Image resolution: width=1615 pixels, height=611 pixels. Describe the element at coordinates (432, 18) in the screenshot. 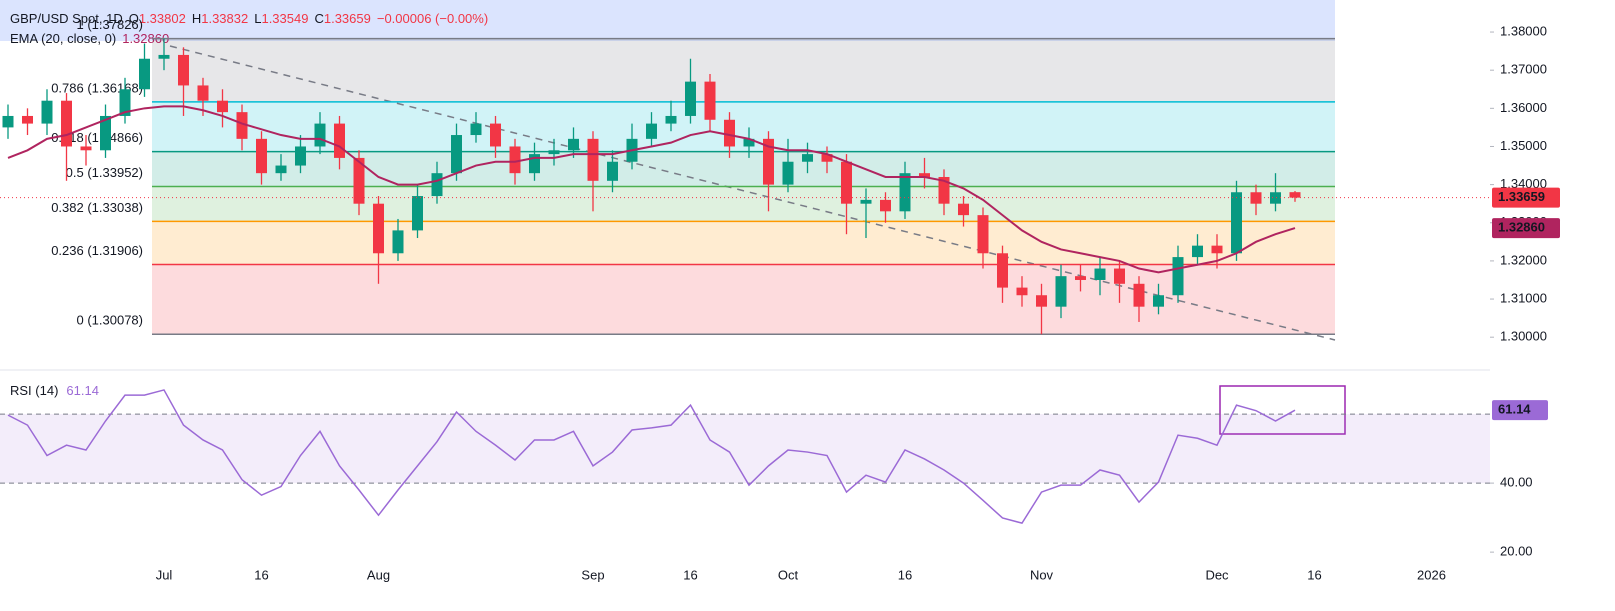

I see `change: −0.00006 (−0.00%)` at that location.